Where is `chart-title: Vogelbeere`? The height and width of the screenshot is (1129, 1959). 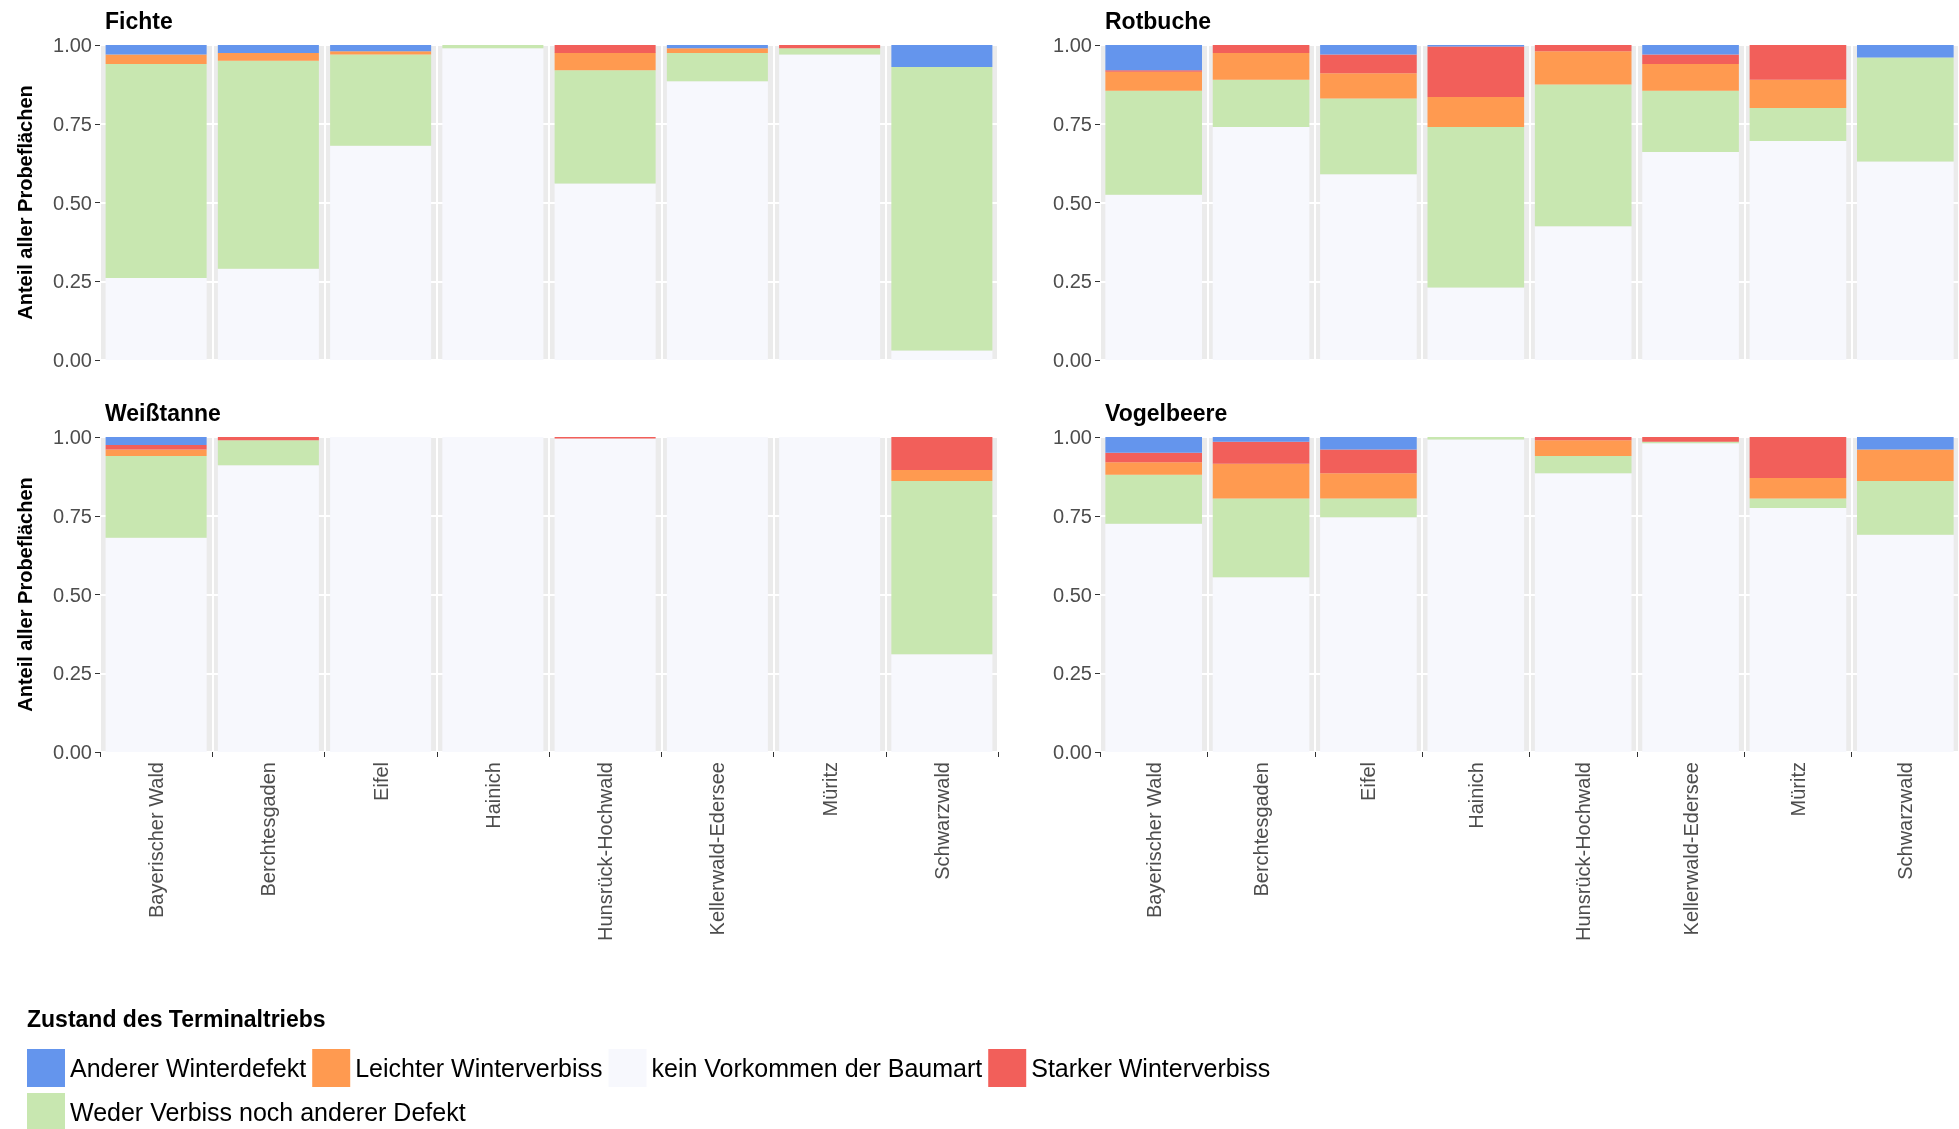
chart-title: Vogelbeere is located at coordinates (1166, 412).